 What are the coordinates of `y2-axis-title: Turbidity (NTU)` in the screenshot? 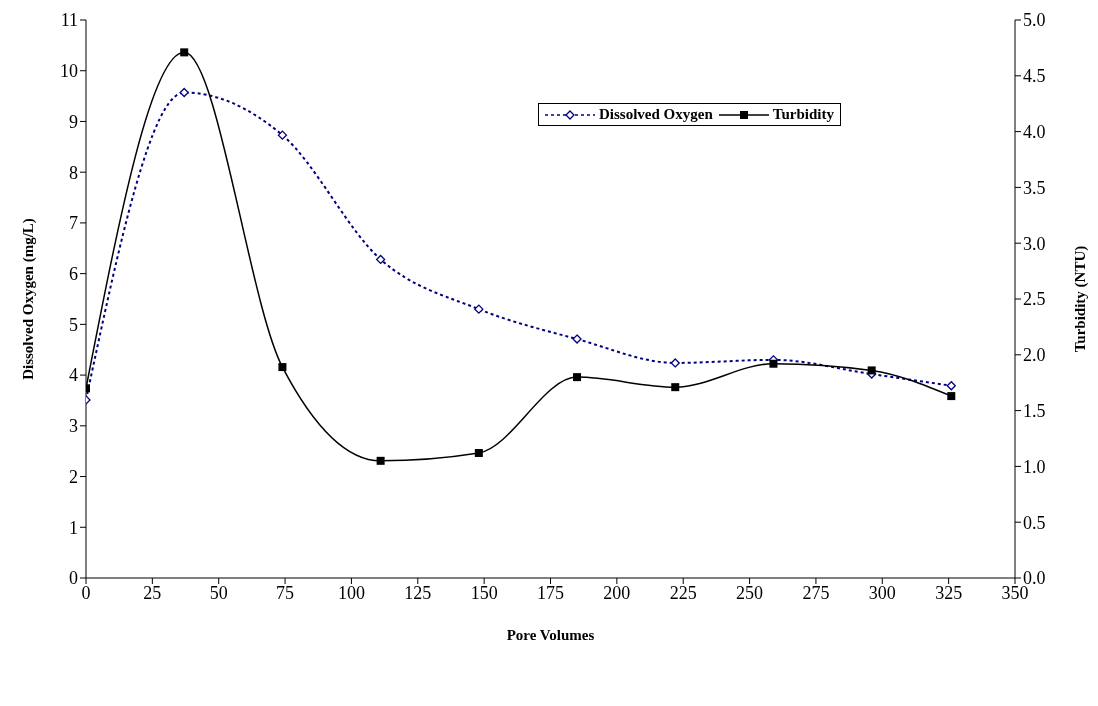 It's located at (1081, 299).